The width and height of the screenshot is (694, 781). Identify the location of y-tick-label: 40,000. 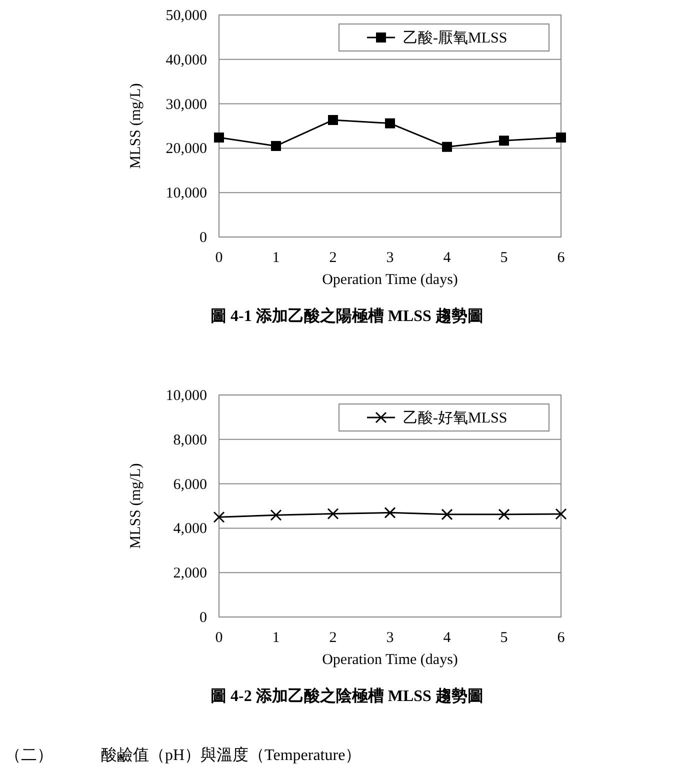
(186, 60).